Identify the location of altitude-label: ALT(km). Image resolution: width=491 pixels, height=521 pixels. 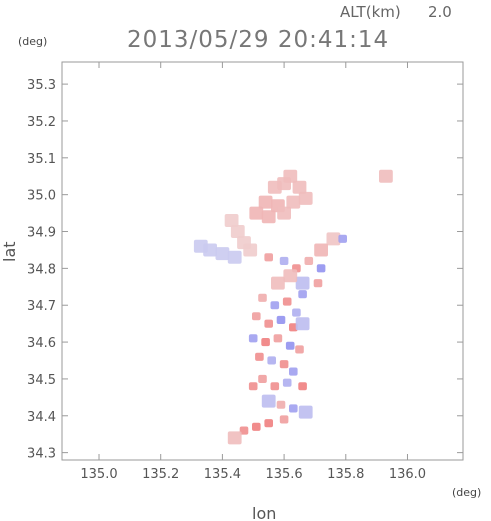
(370, 12).